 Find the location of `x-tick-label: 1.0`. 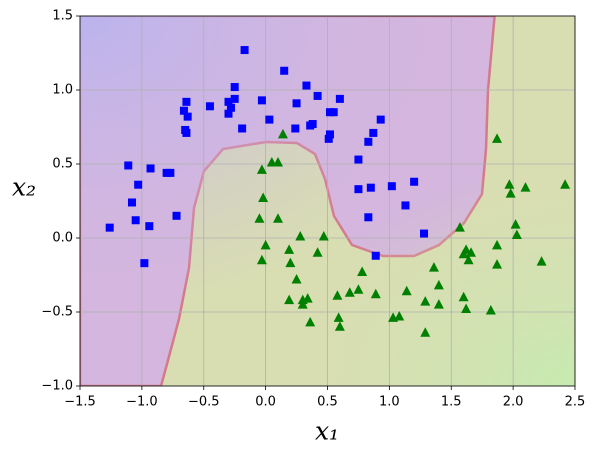

x-tick-label: 1.0 is located at coordinates (389, 402).